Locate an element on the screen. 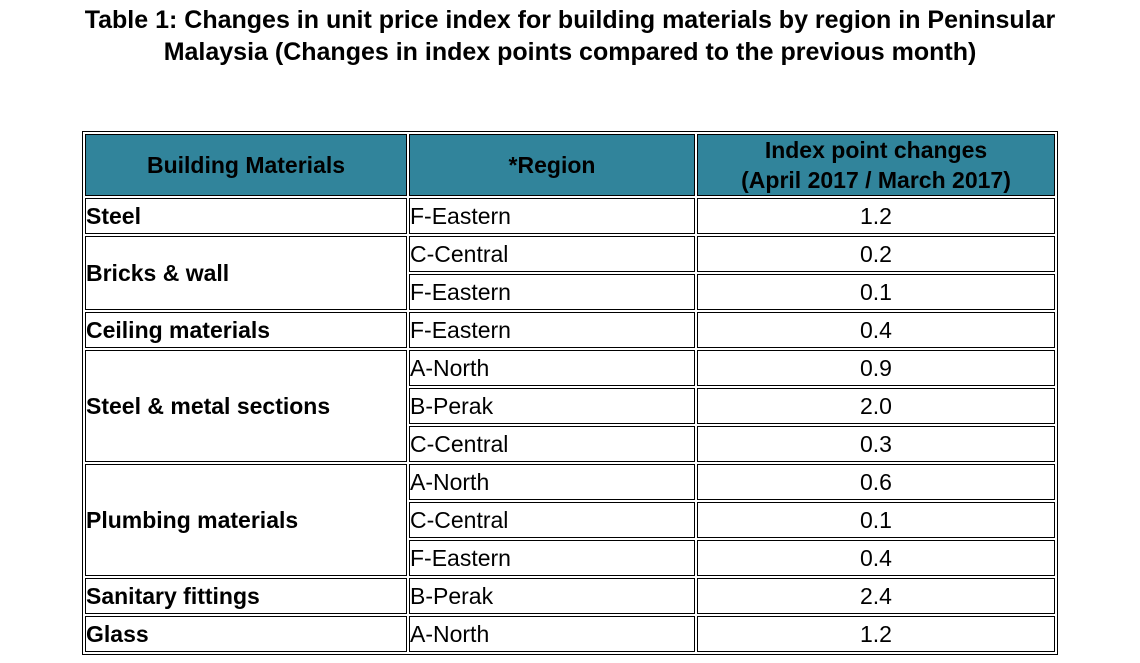 The image size is (1140, 663). header-index-line-1: Index point changes is located at coordinates (876, 150).